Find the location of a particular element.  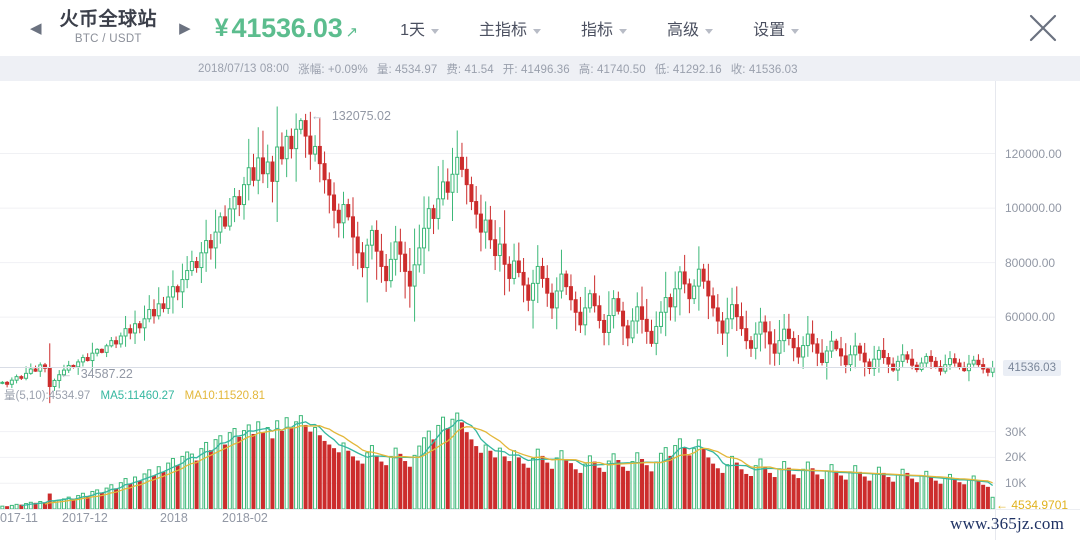

menu-item-interval: 1天 is located at coordinates (420, 28).